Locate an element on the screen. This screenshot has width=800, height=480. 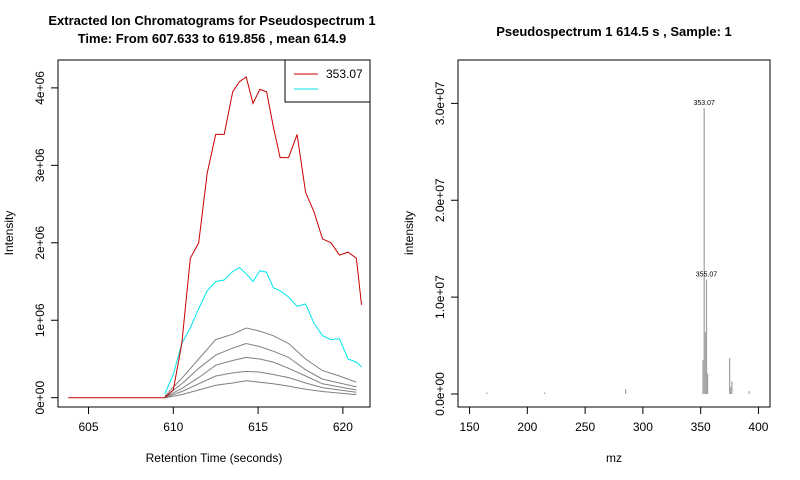
left-y-axis: 0e+00 1e+06 2e+06 3e+06 4e+06 is located at coordinates (46, 243).